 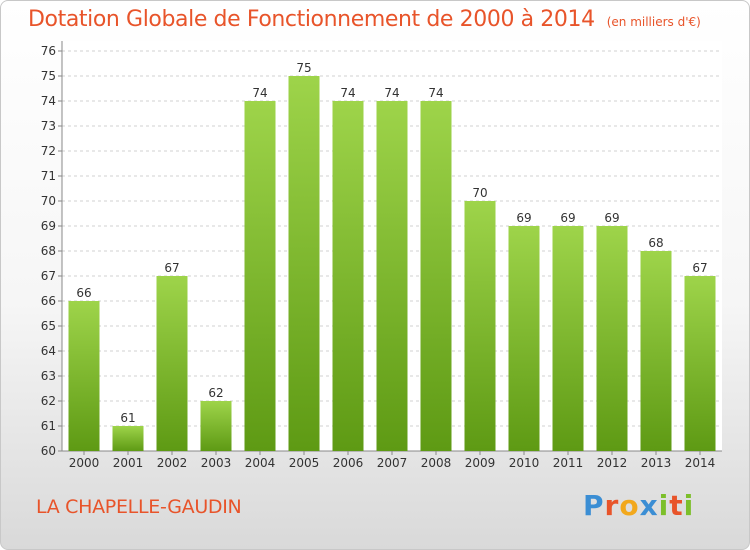 I want to click on y-tick-label: 76, so click(x=48, y=51).